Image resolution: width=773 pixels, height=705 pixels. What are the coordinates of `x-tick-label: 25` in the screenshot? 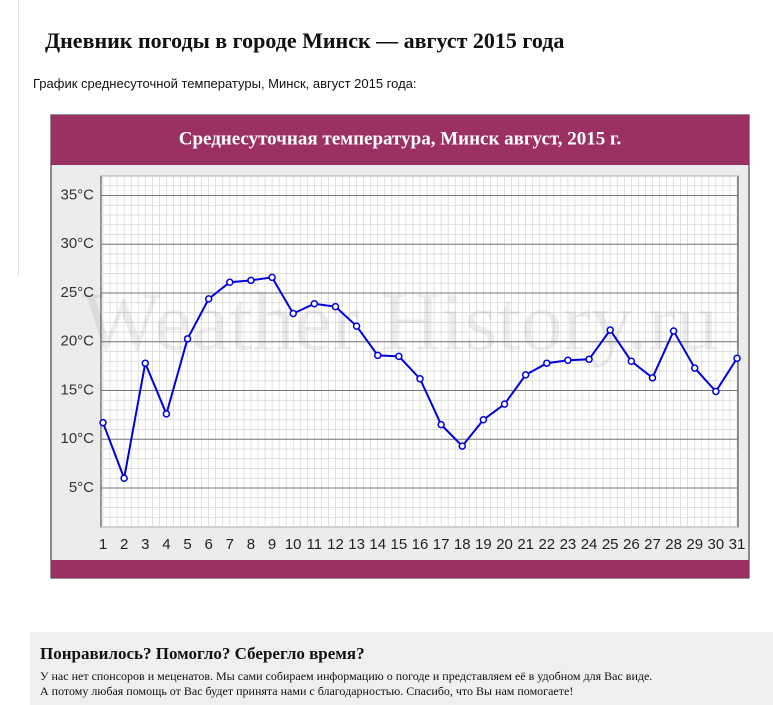 It's located at (610, 544).